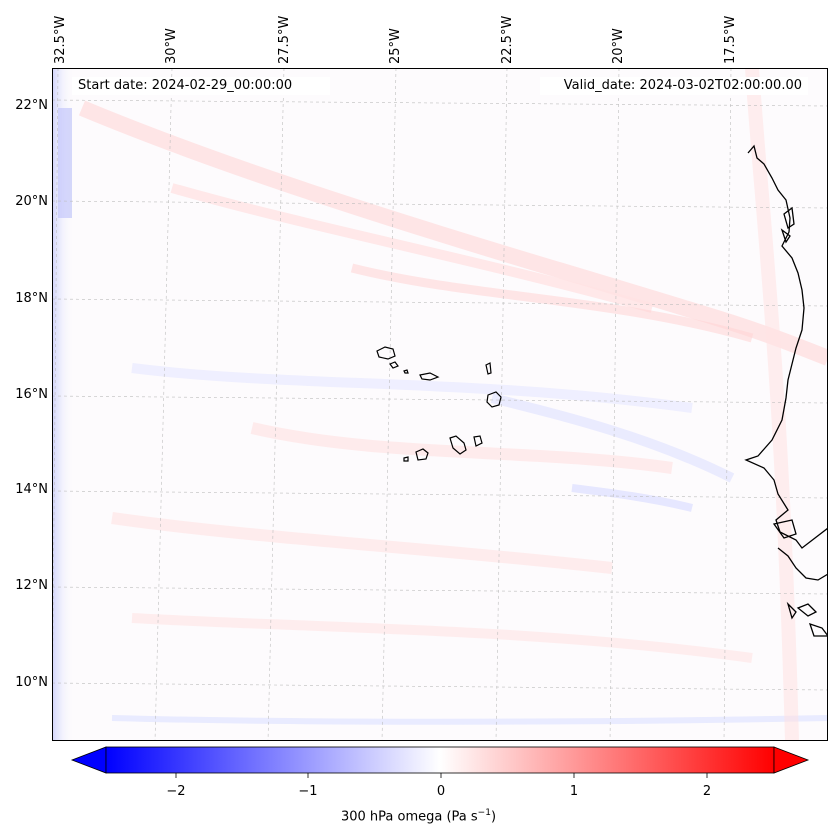  What do you see at coordinates (707, 791) in the screenshot?
I see `colorbar-tick-label: 2` at bounding box center [707, 791].